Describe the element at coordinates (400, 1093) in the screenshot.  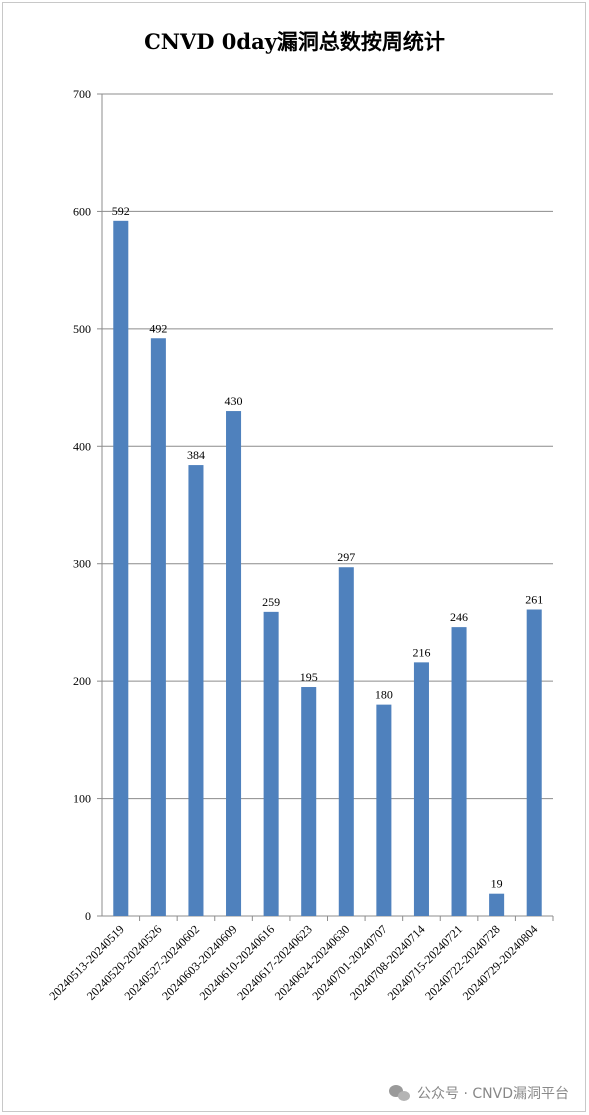
I see `wechat-icon` at that location.